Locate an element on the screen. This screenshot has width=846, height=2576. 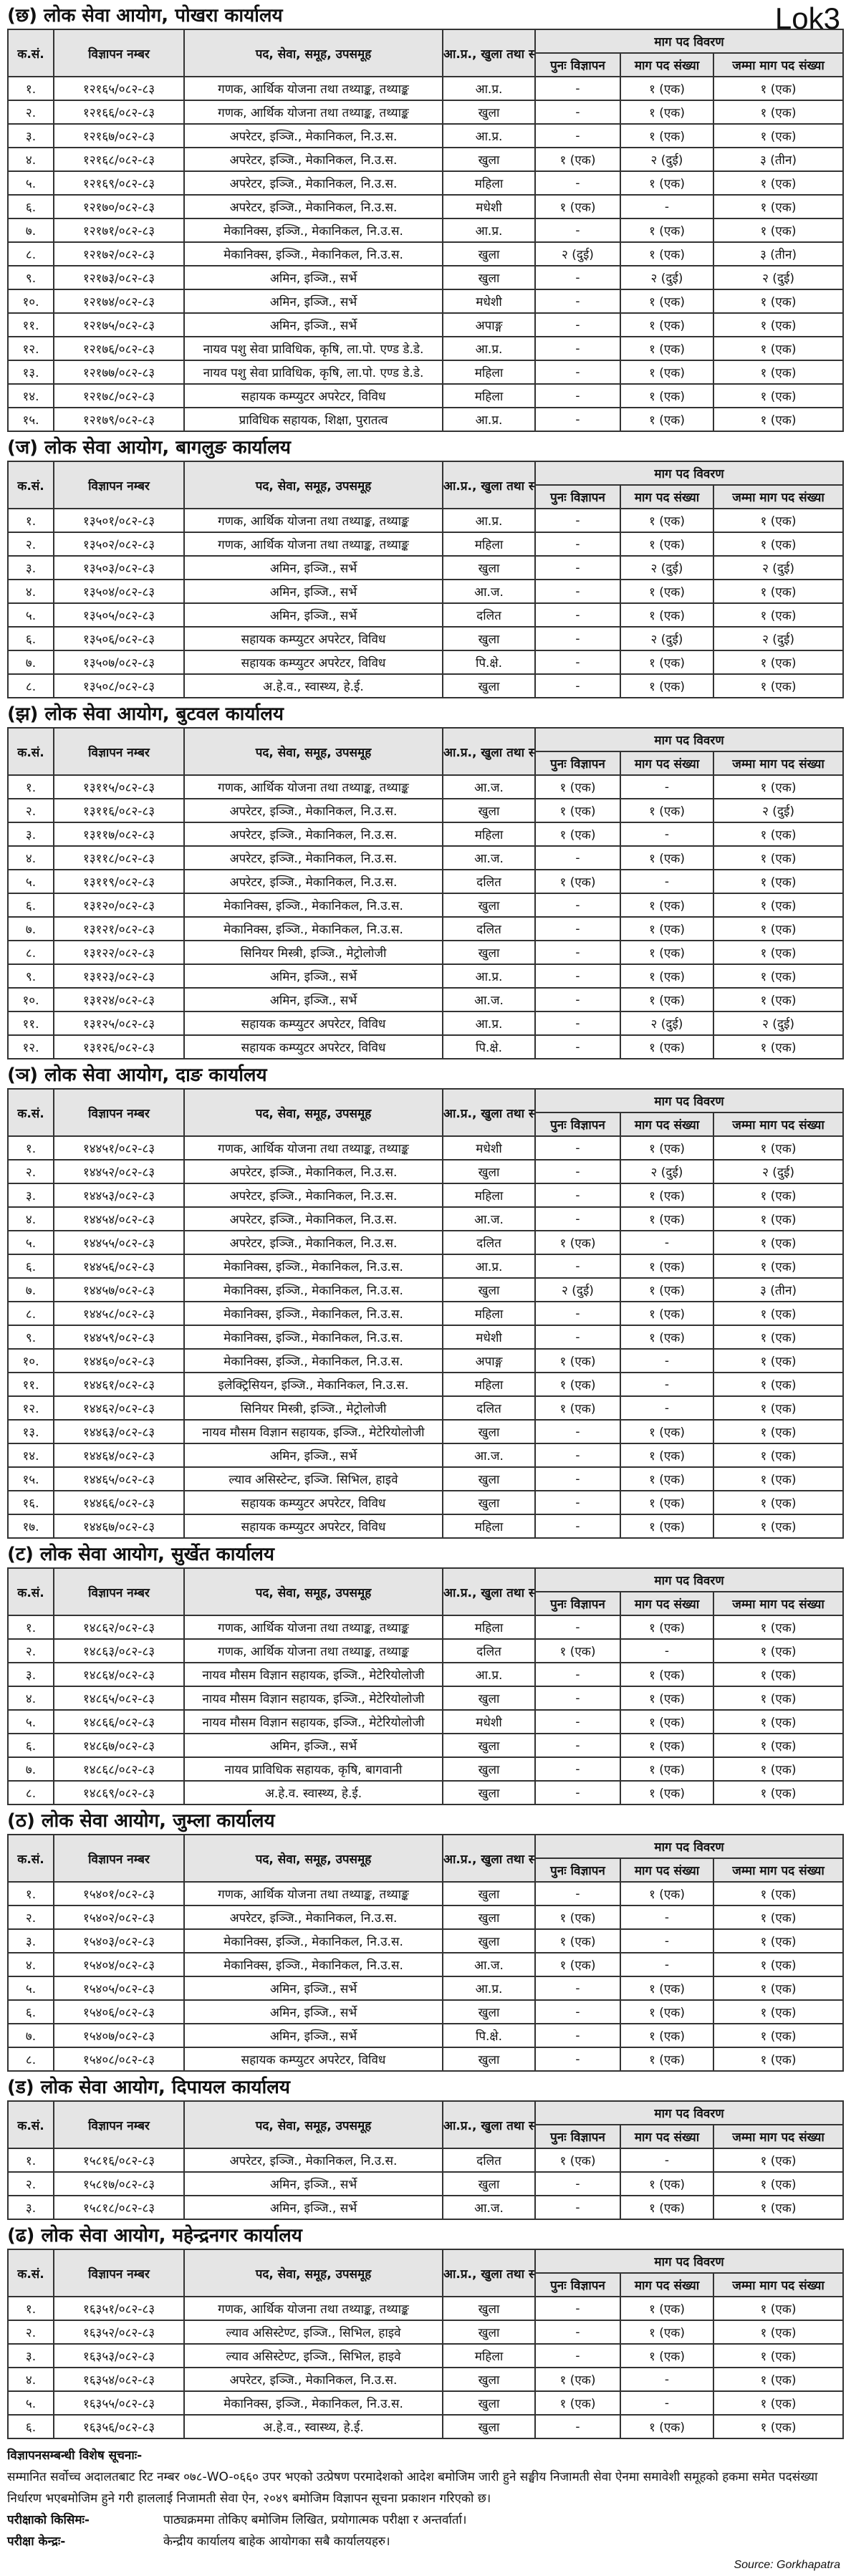
advertisement-number: १५४०८/०८२-८३ is located at coordinates (119, 2060).